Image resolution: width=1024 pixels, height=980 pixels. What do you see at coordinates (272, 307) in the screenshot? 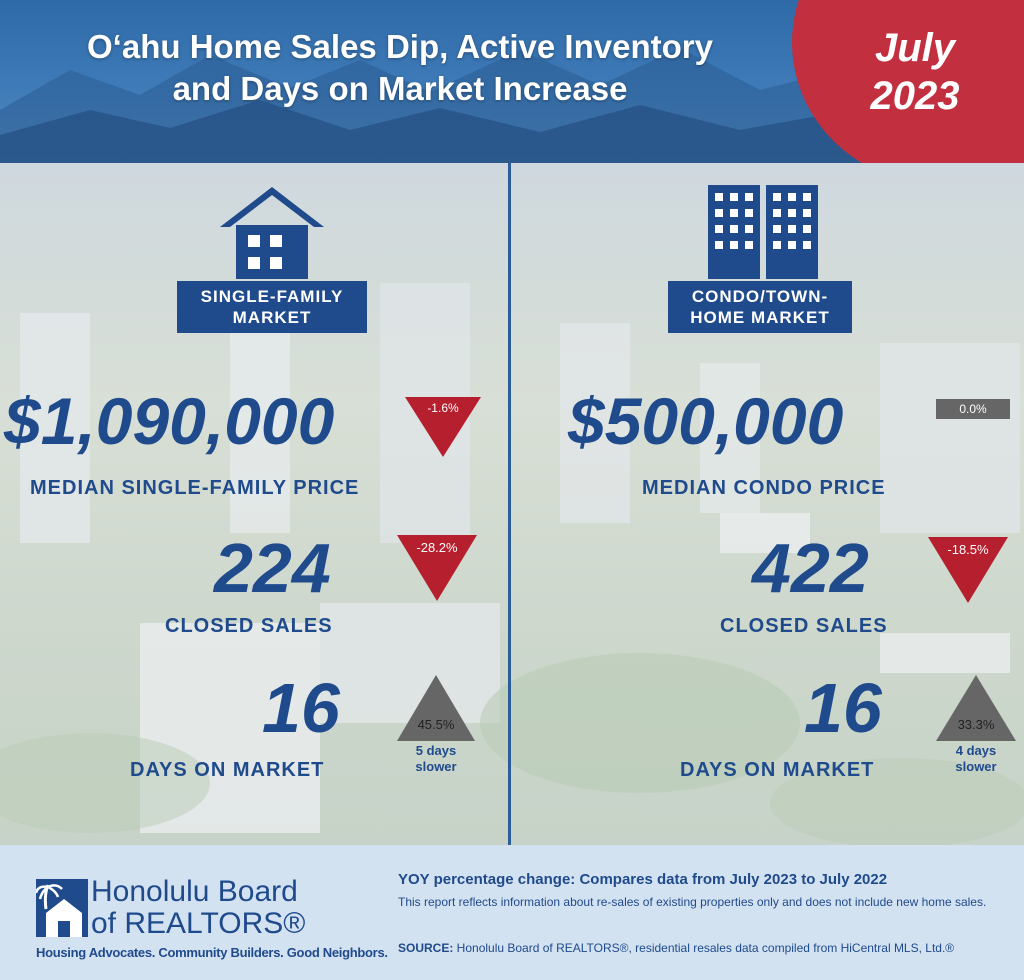
I see `single-family-market-label: SINGLE-FAMILY MARKET` at bounding box center [272, 307].